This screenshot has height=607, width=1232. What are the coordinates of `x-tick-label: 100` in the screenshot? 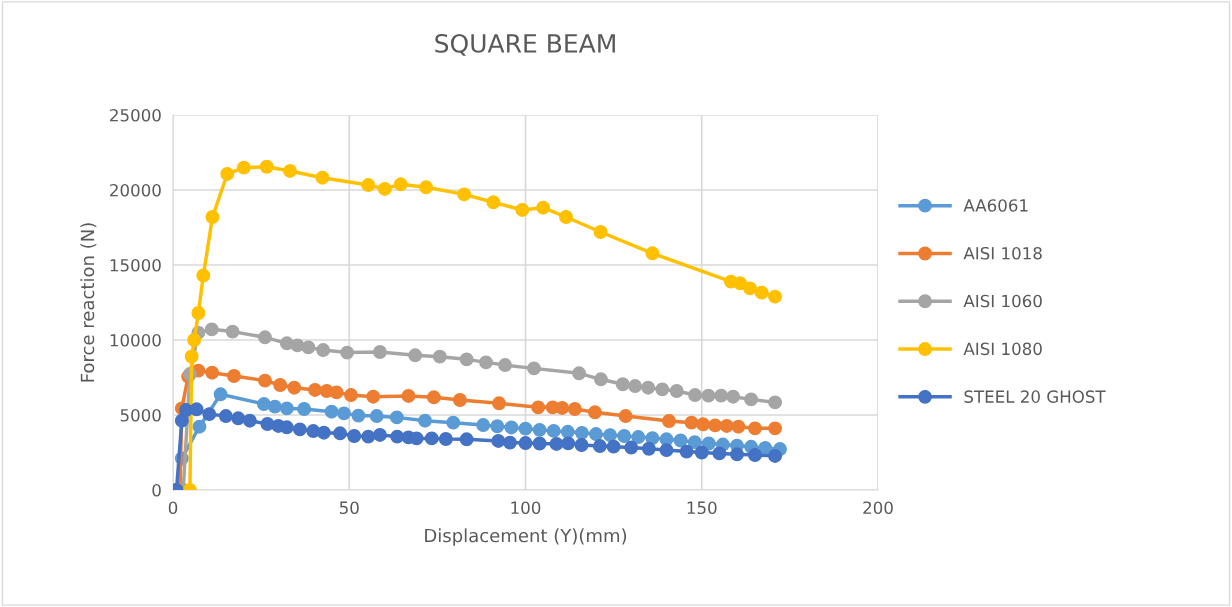 It's located at (526, 508).